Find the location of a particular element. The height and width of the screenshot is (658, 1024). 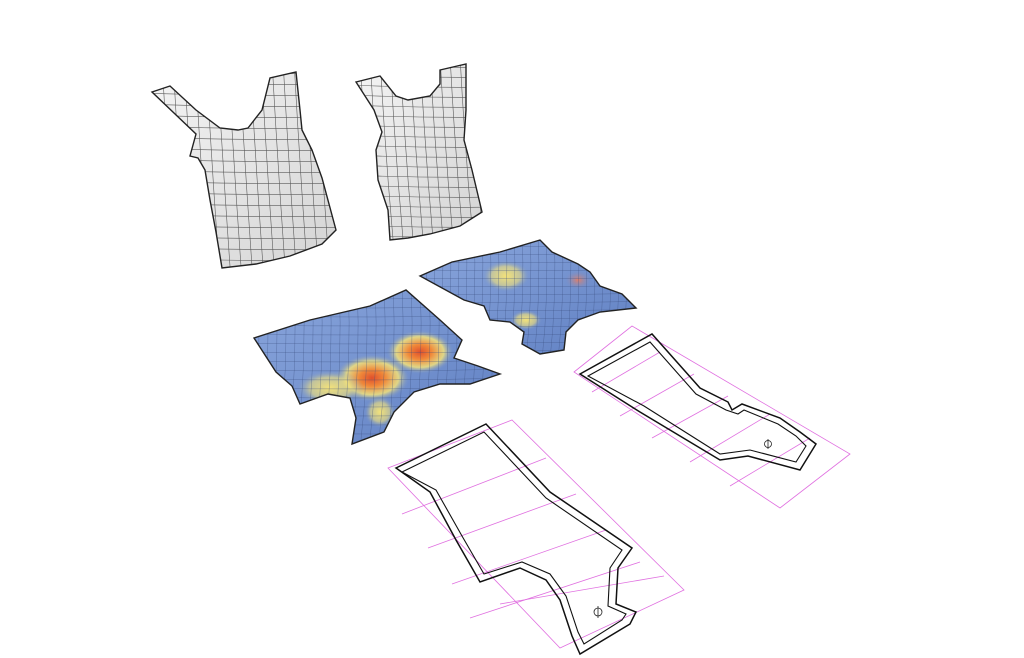

back-pattern-mark is located at coordinates (768, 444).